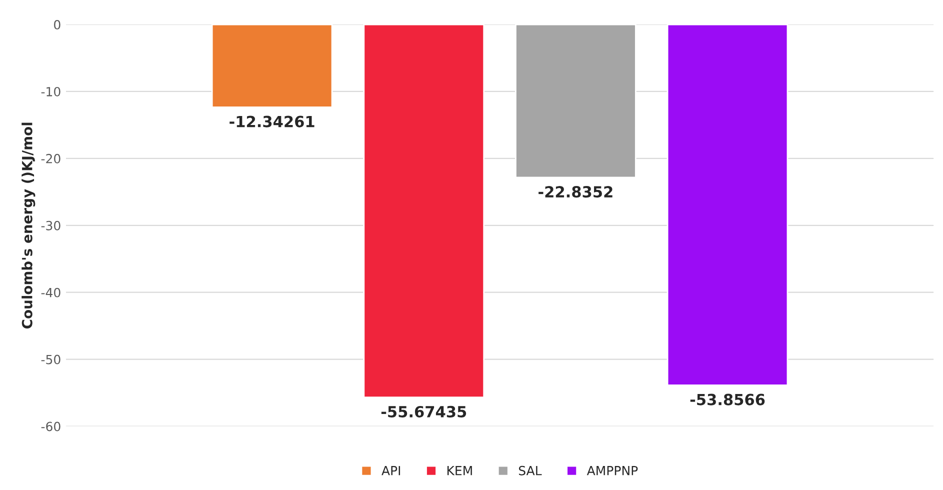  What do you see at coordinates (50, 91) in the screenshot?
I see `y-tick-label: -10` at bounding box center [50, 91].